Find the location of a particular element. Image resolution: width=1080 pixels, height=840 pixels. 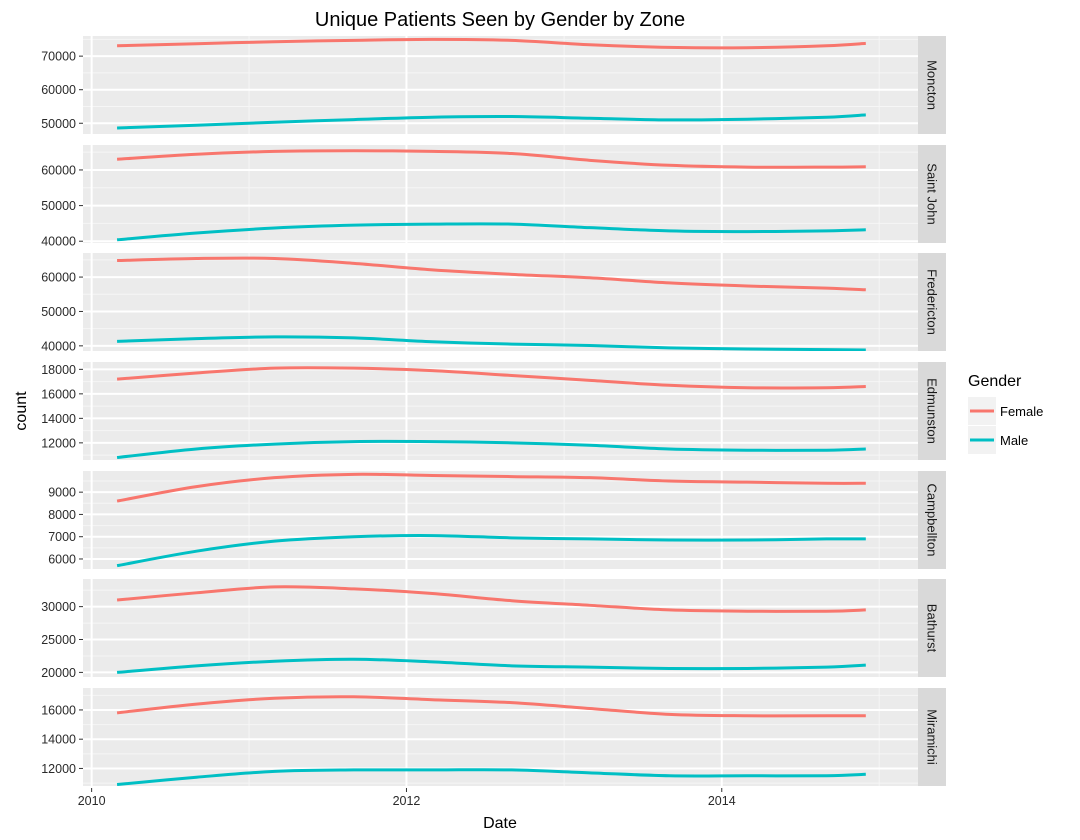

y-tick-label: 9000 is located at coordinates (62, 493).